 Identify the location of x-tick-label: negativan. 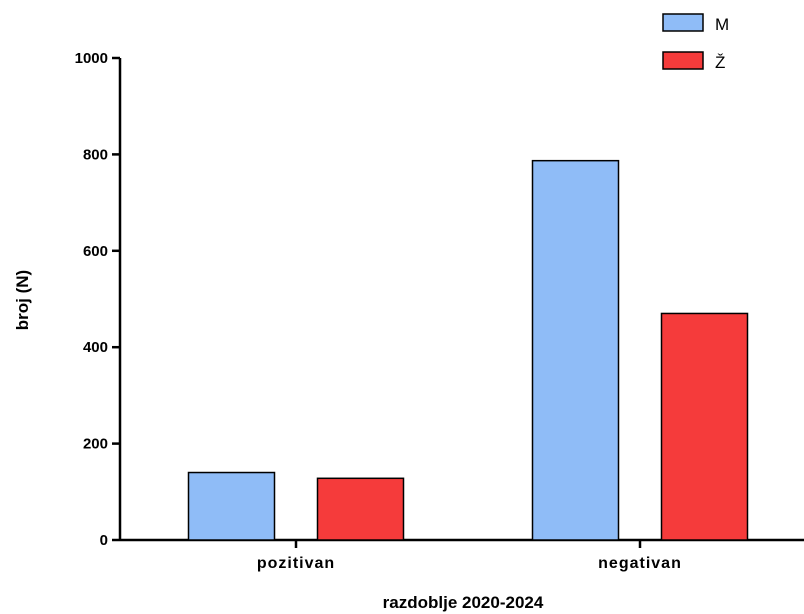
(640, 563).